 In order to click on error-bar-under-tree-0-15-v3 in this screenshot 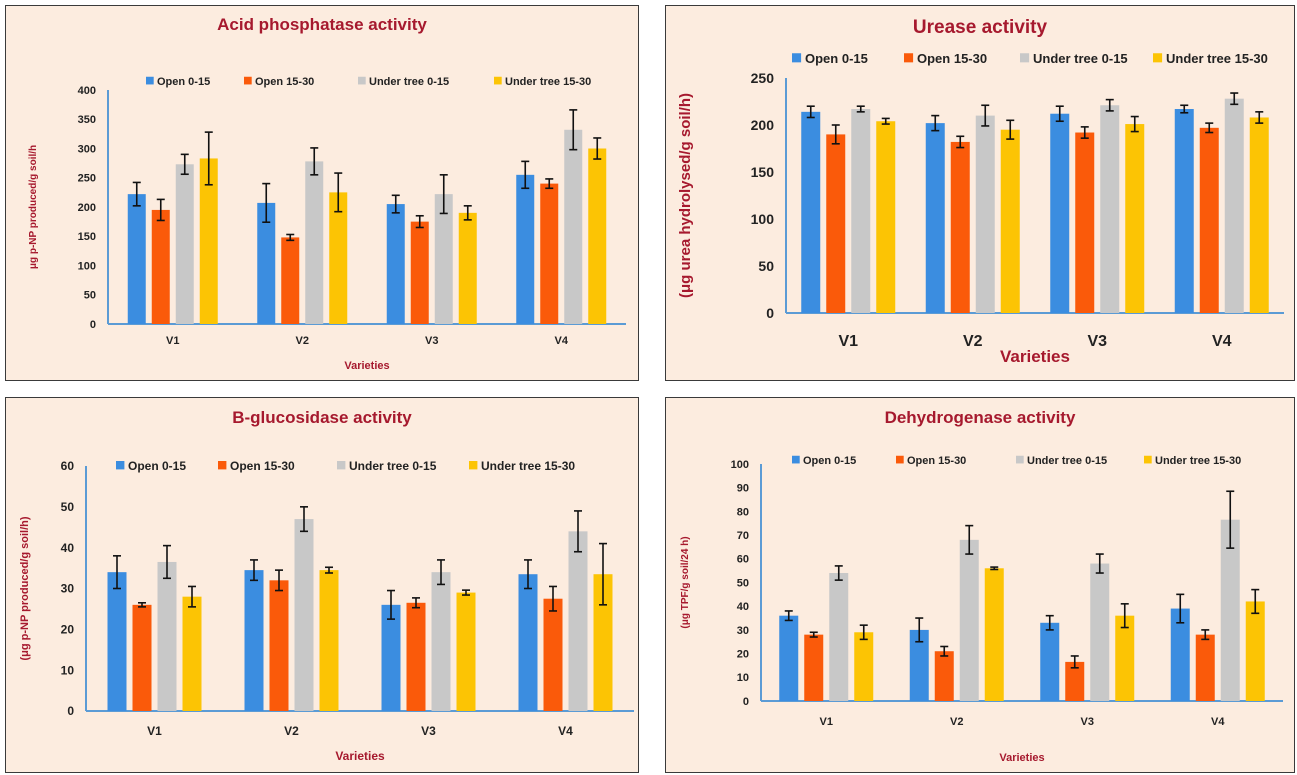, I will do `click(1109, 105)`.